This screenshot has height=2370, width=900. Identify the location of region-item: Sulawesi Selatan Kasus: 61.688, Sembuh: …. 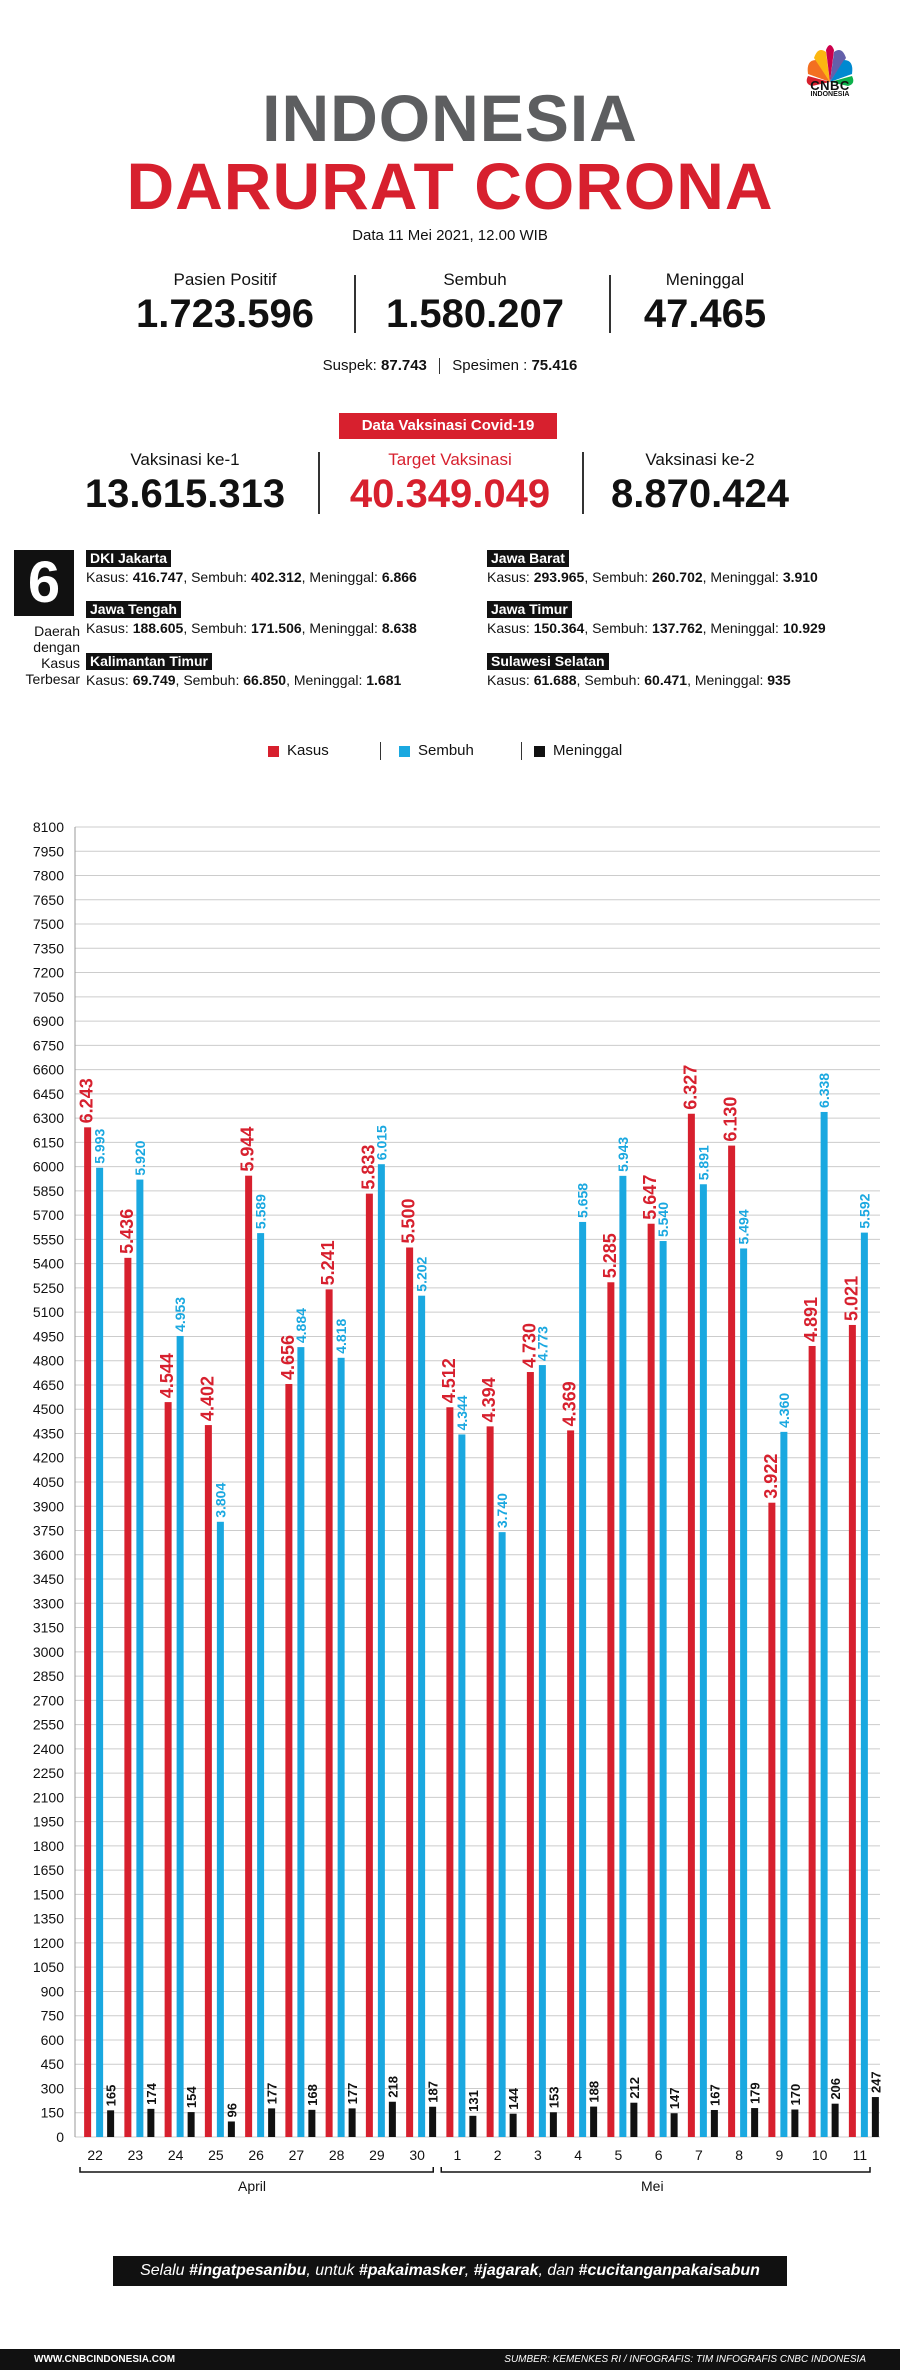
(639, 670).